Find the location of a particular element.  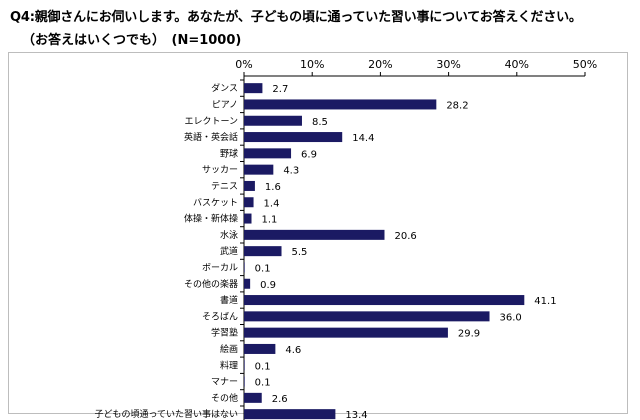

category-label: 体操・新体操 is located at coordinates (211, 219).